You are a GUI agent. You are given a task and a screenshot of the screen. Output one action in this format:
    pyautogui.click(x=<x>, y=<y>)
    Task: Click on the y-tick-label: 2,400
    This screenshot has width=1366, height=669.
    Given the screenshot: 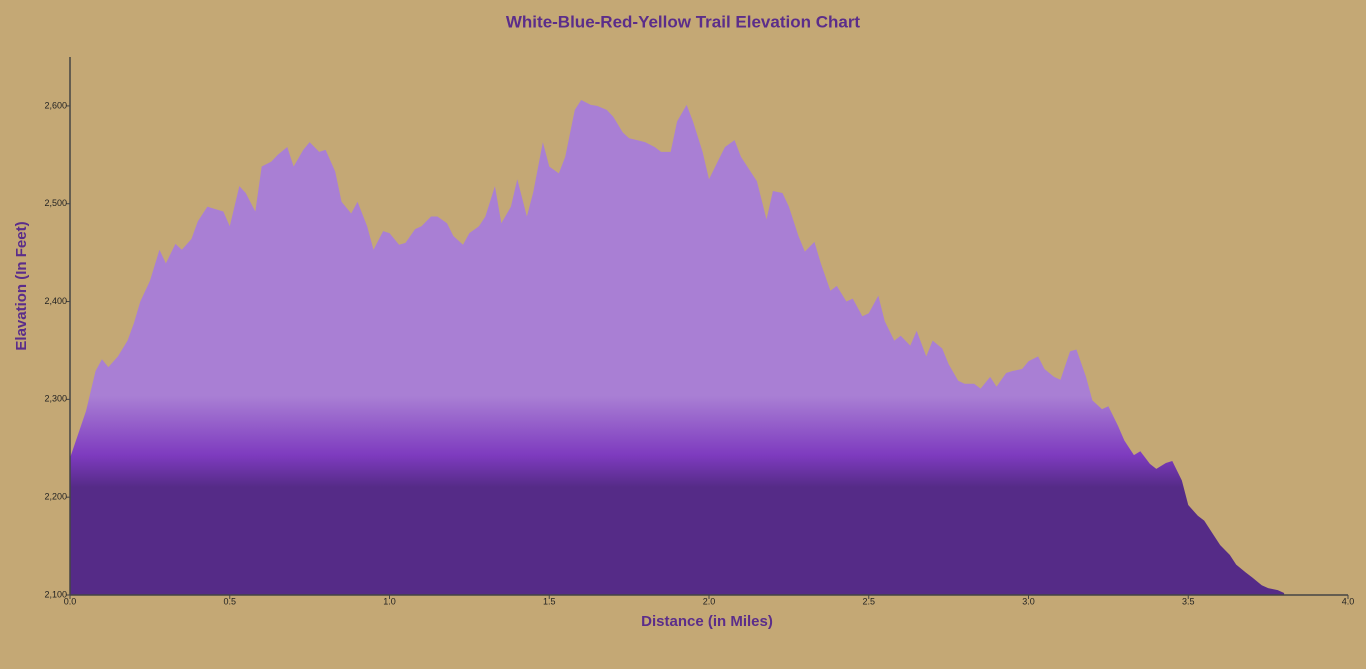 What is the action you would take?
    pyautogui.click(x=55, y=301)
    